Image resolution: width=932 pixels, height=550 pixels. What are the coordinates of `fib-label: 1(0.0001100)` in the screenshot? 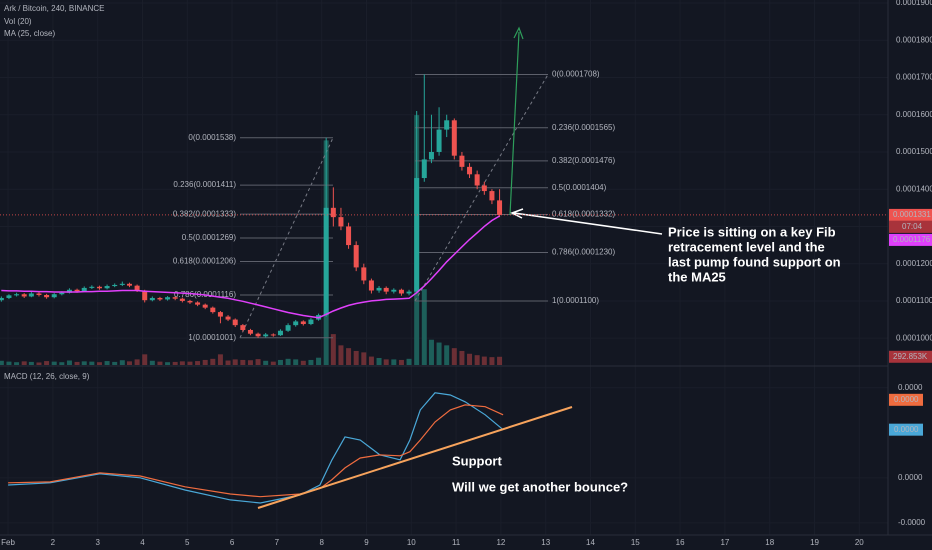 It's located at (575, 300).